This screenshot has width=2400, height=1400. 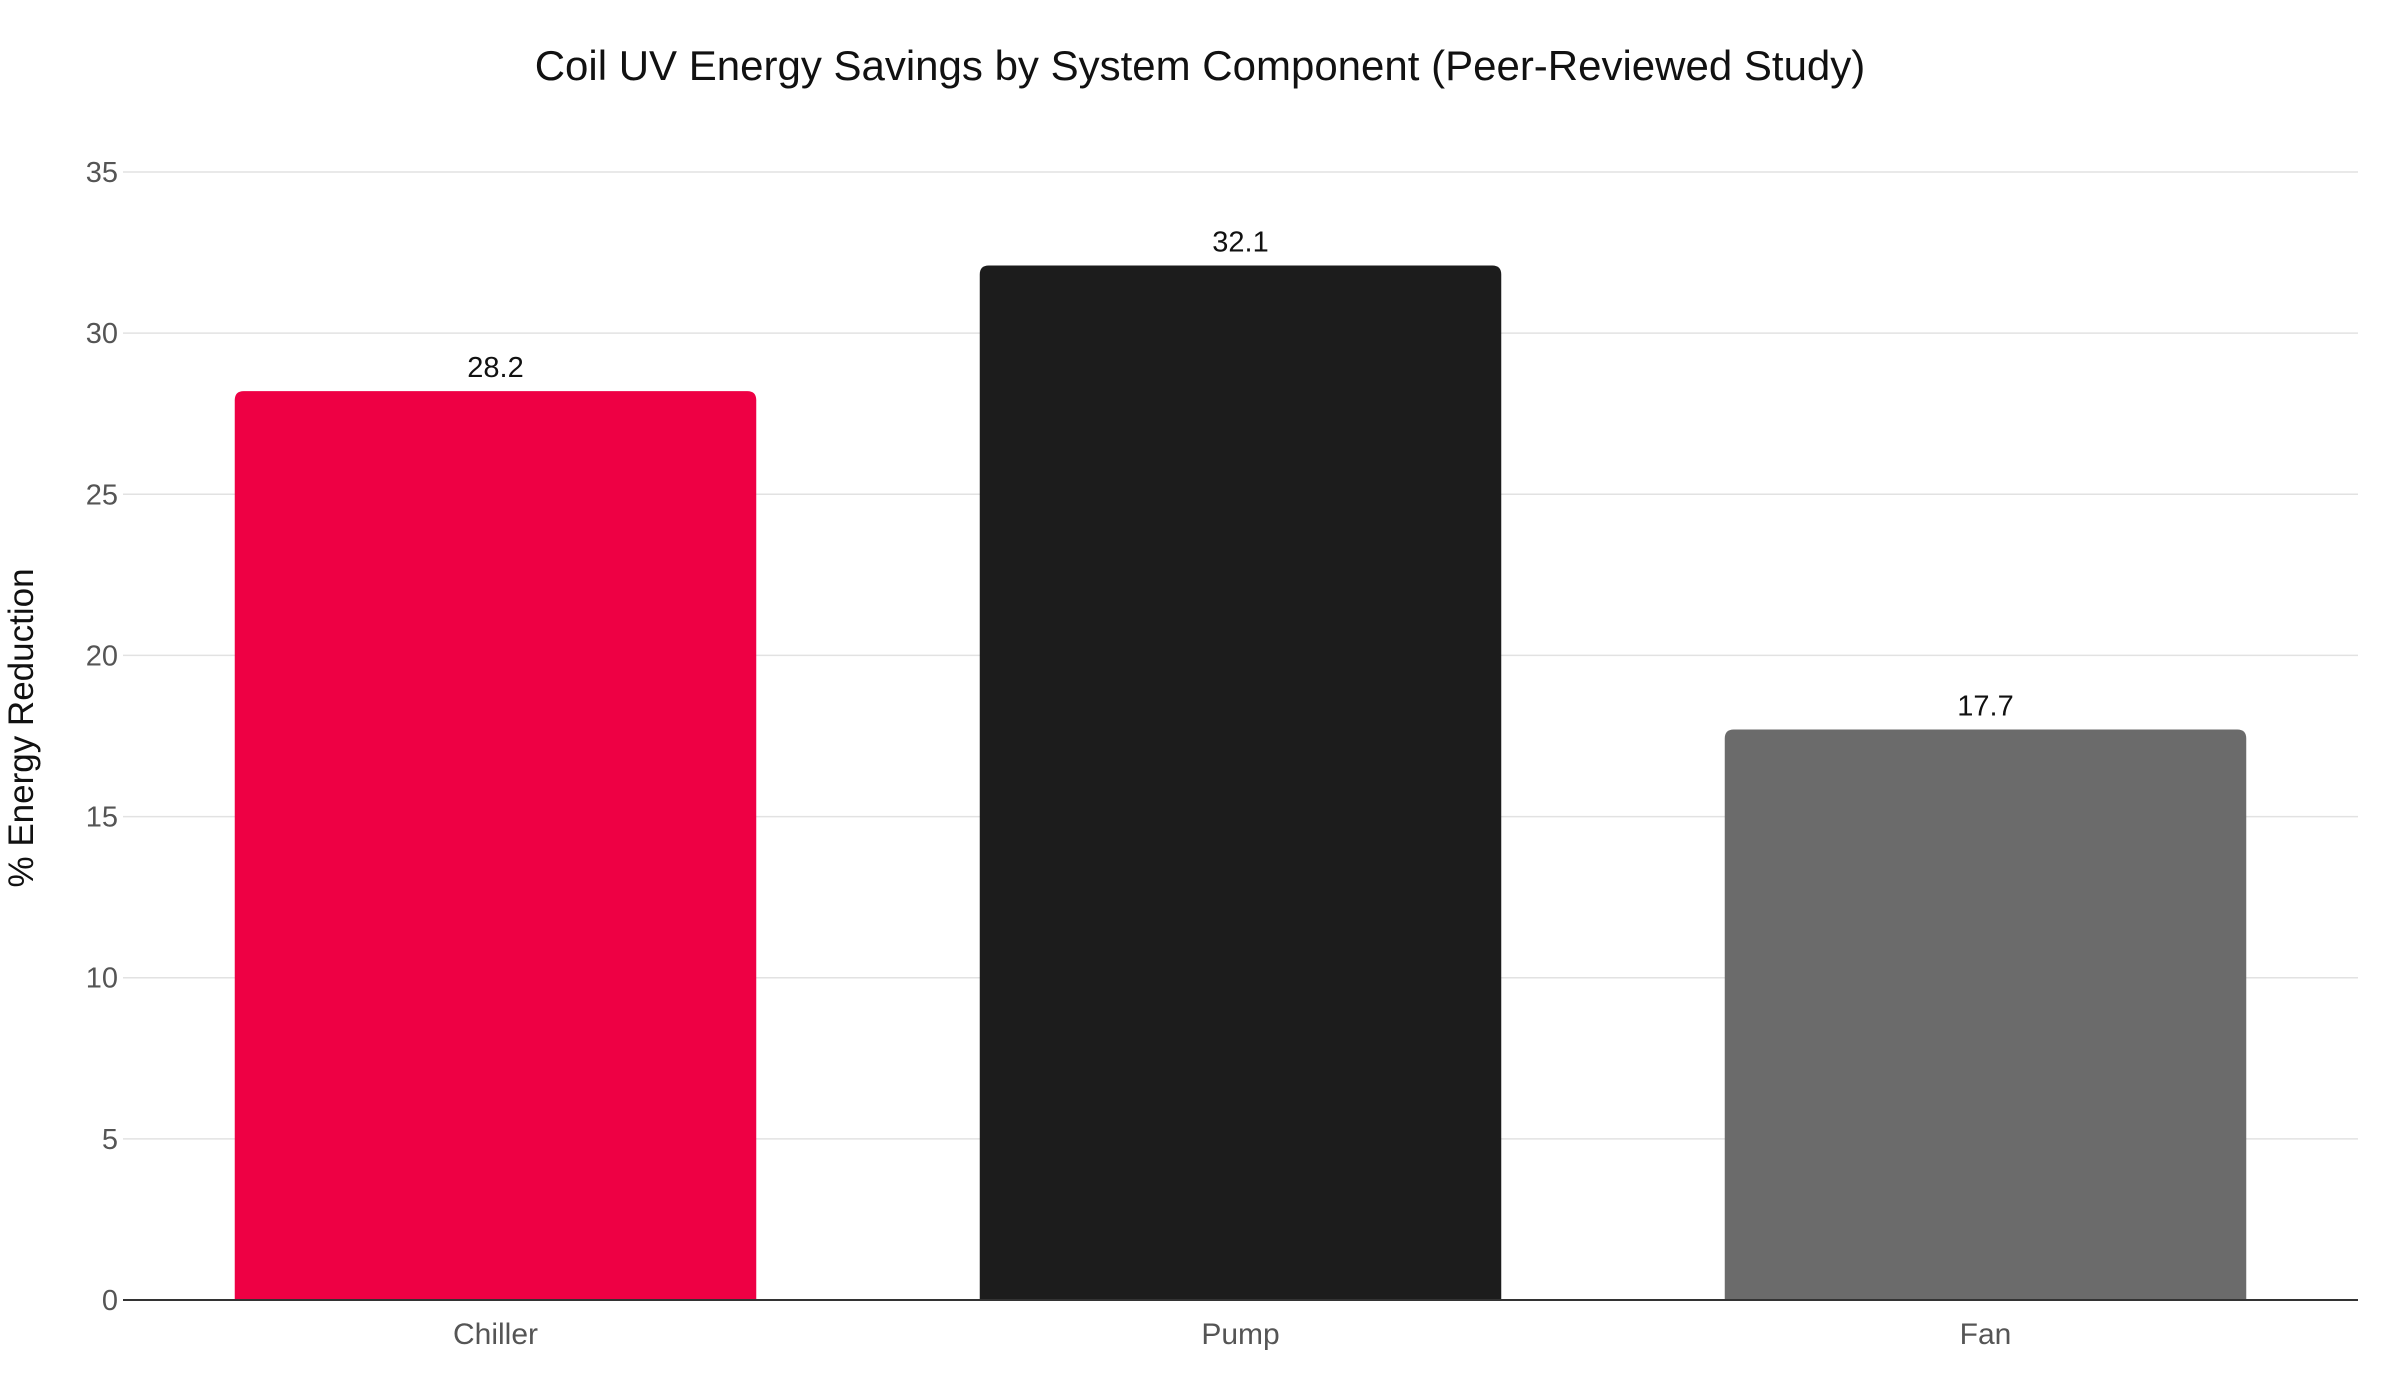 I want to click on y-axis-ticks: 0 5 10 15 20 25 30 35, so click(x=102, y=737).